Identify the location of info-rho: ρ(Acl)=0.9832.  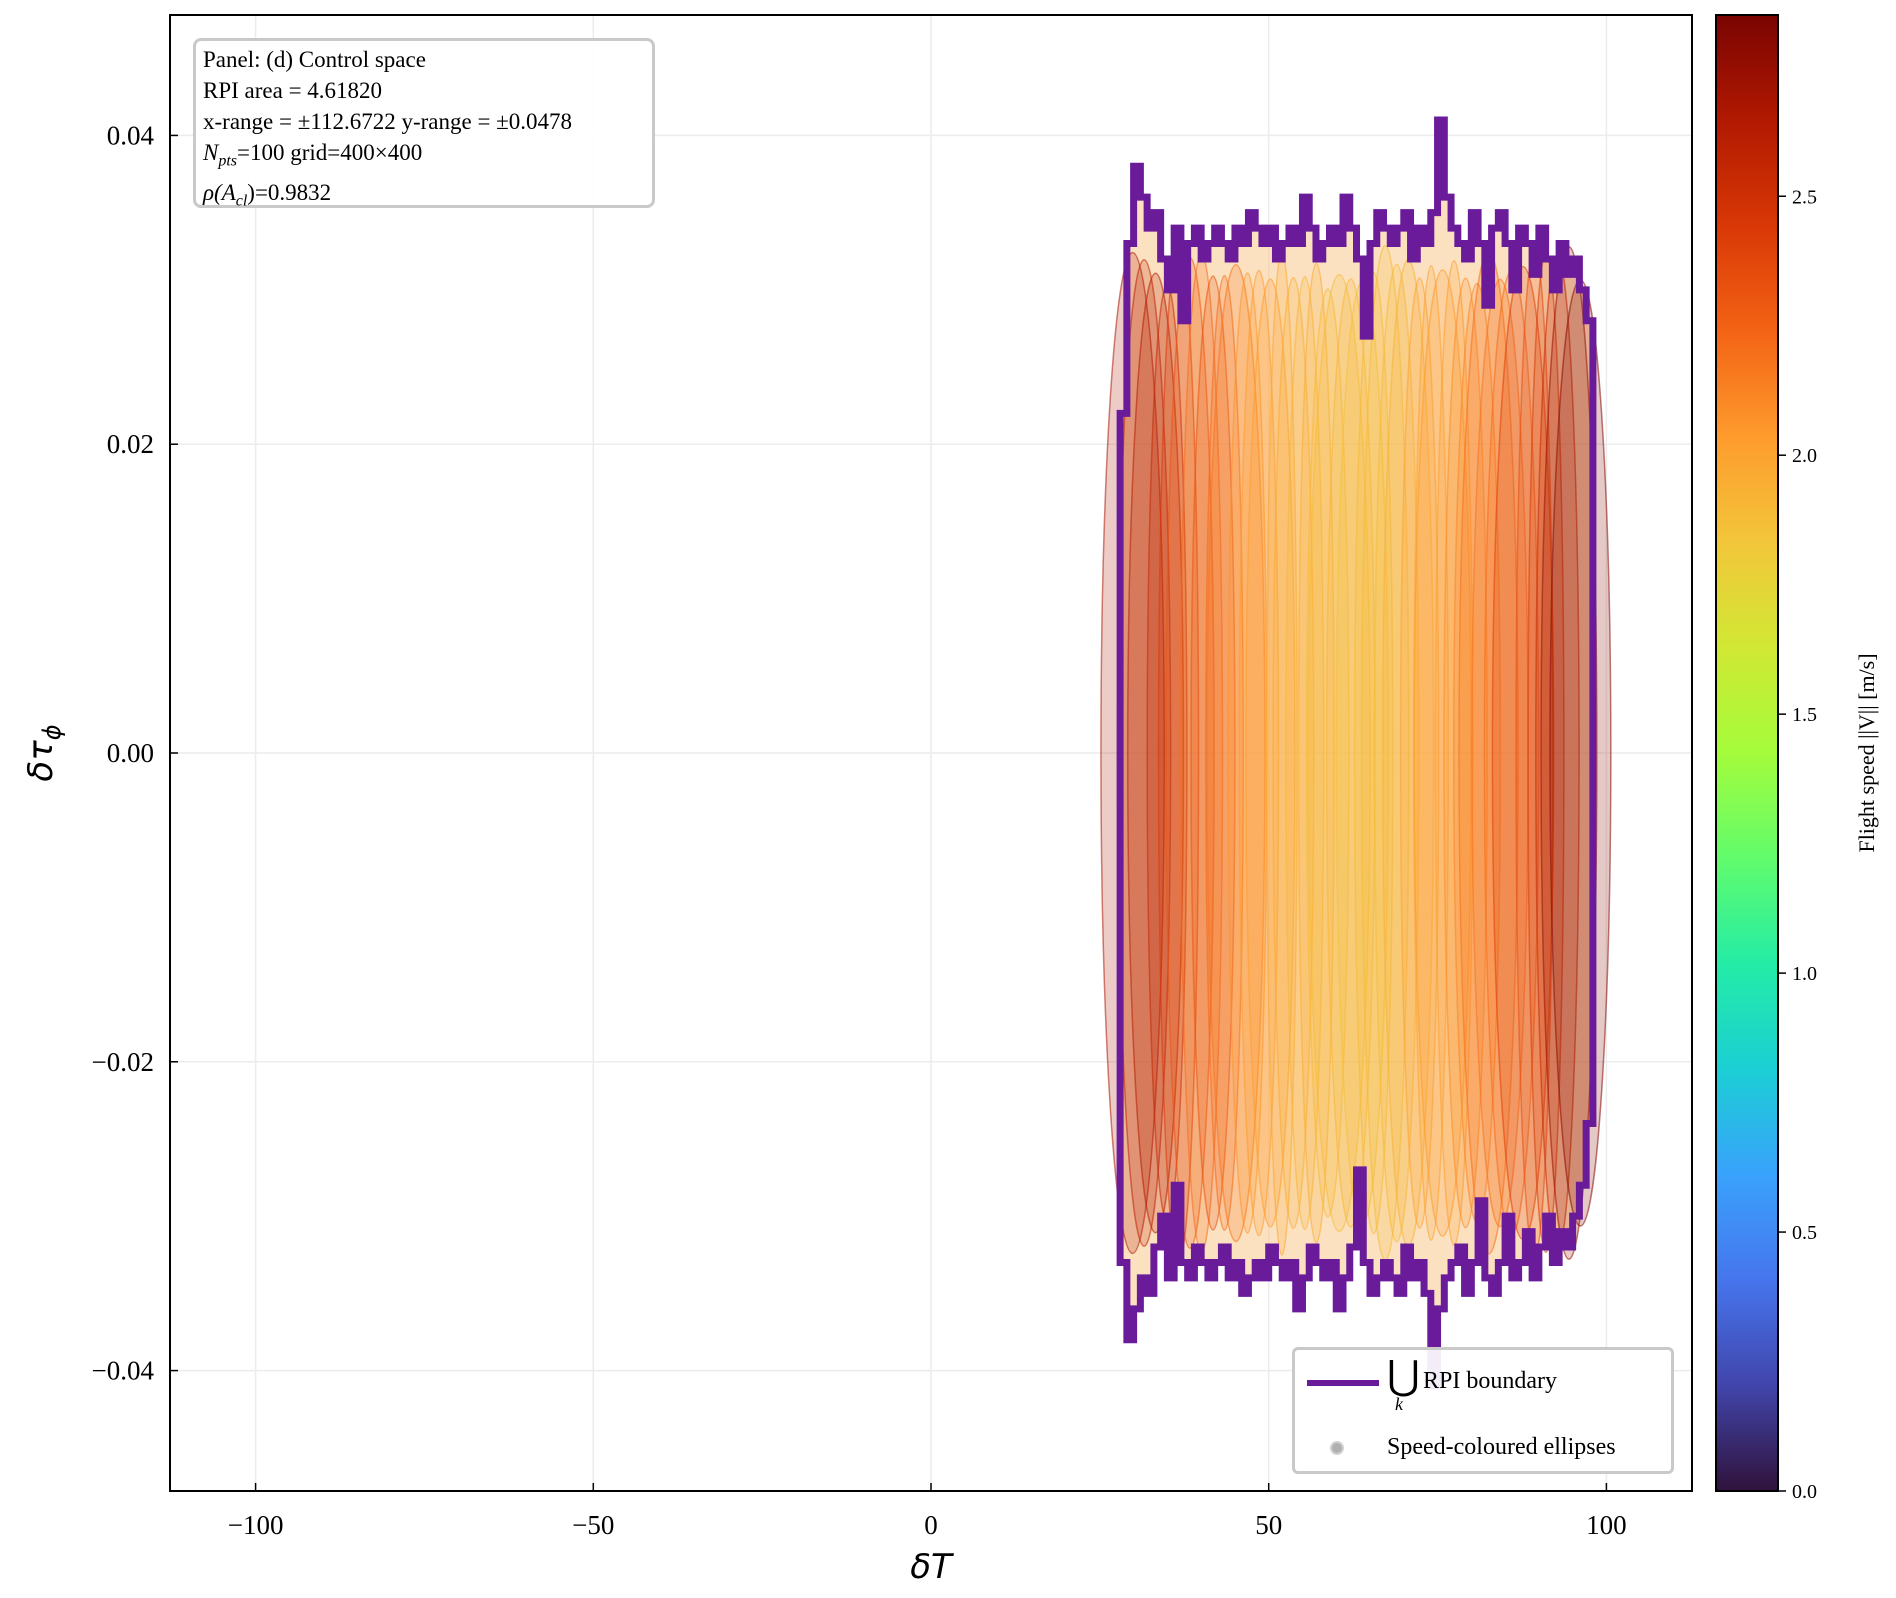
(424, 197).